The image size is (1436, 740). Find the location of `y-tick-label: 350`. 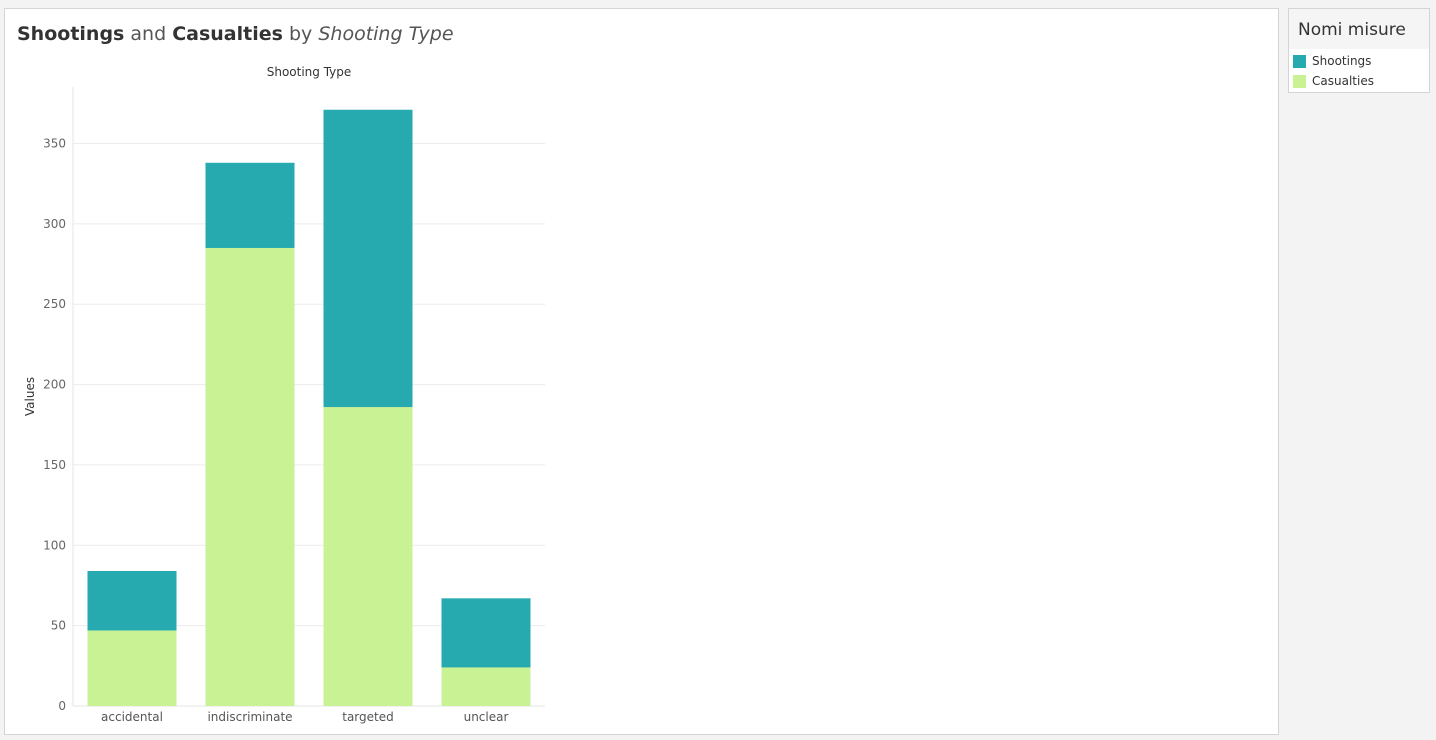

y-tick-label: 350 is located at coordinates (54, 144).